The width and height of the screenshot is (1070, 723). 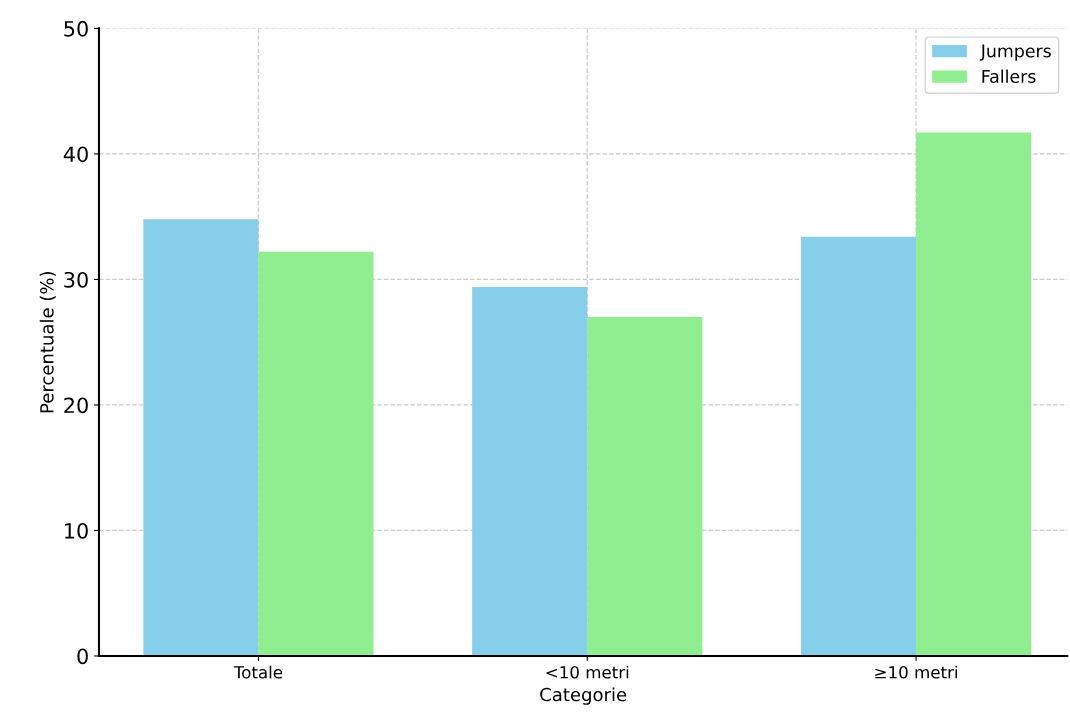 I want to click on x-tick-label: <10 metri, so click(x=587, y=672).